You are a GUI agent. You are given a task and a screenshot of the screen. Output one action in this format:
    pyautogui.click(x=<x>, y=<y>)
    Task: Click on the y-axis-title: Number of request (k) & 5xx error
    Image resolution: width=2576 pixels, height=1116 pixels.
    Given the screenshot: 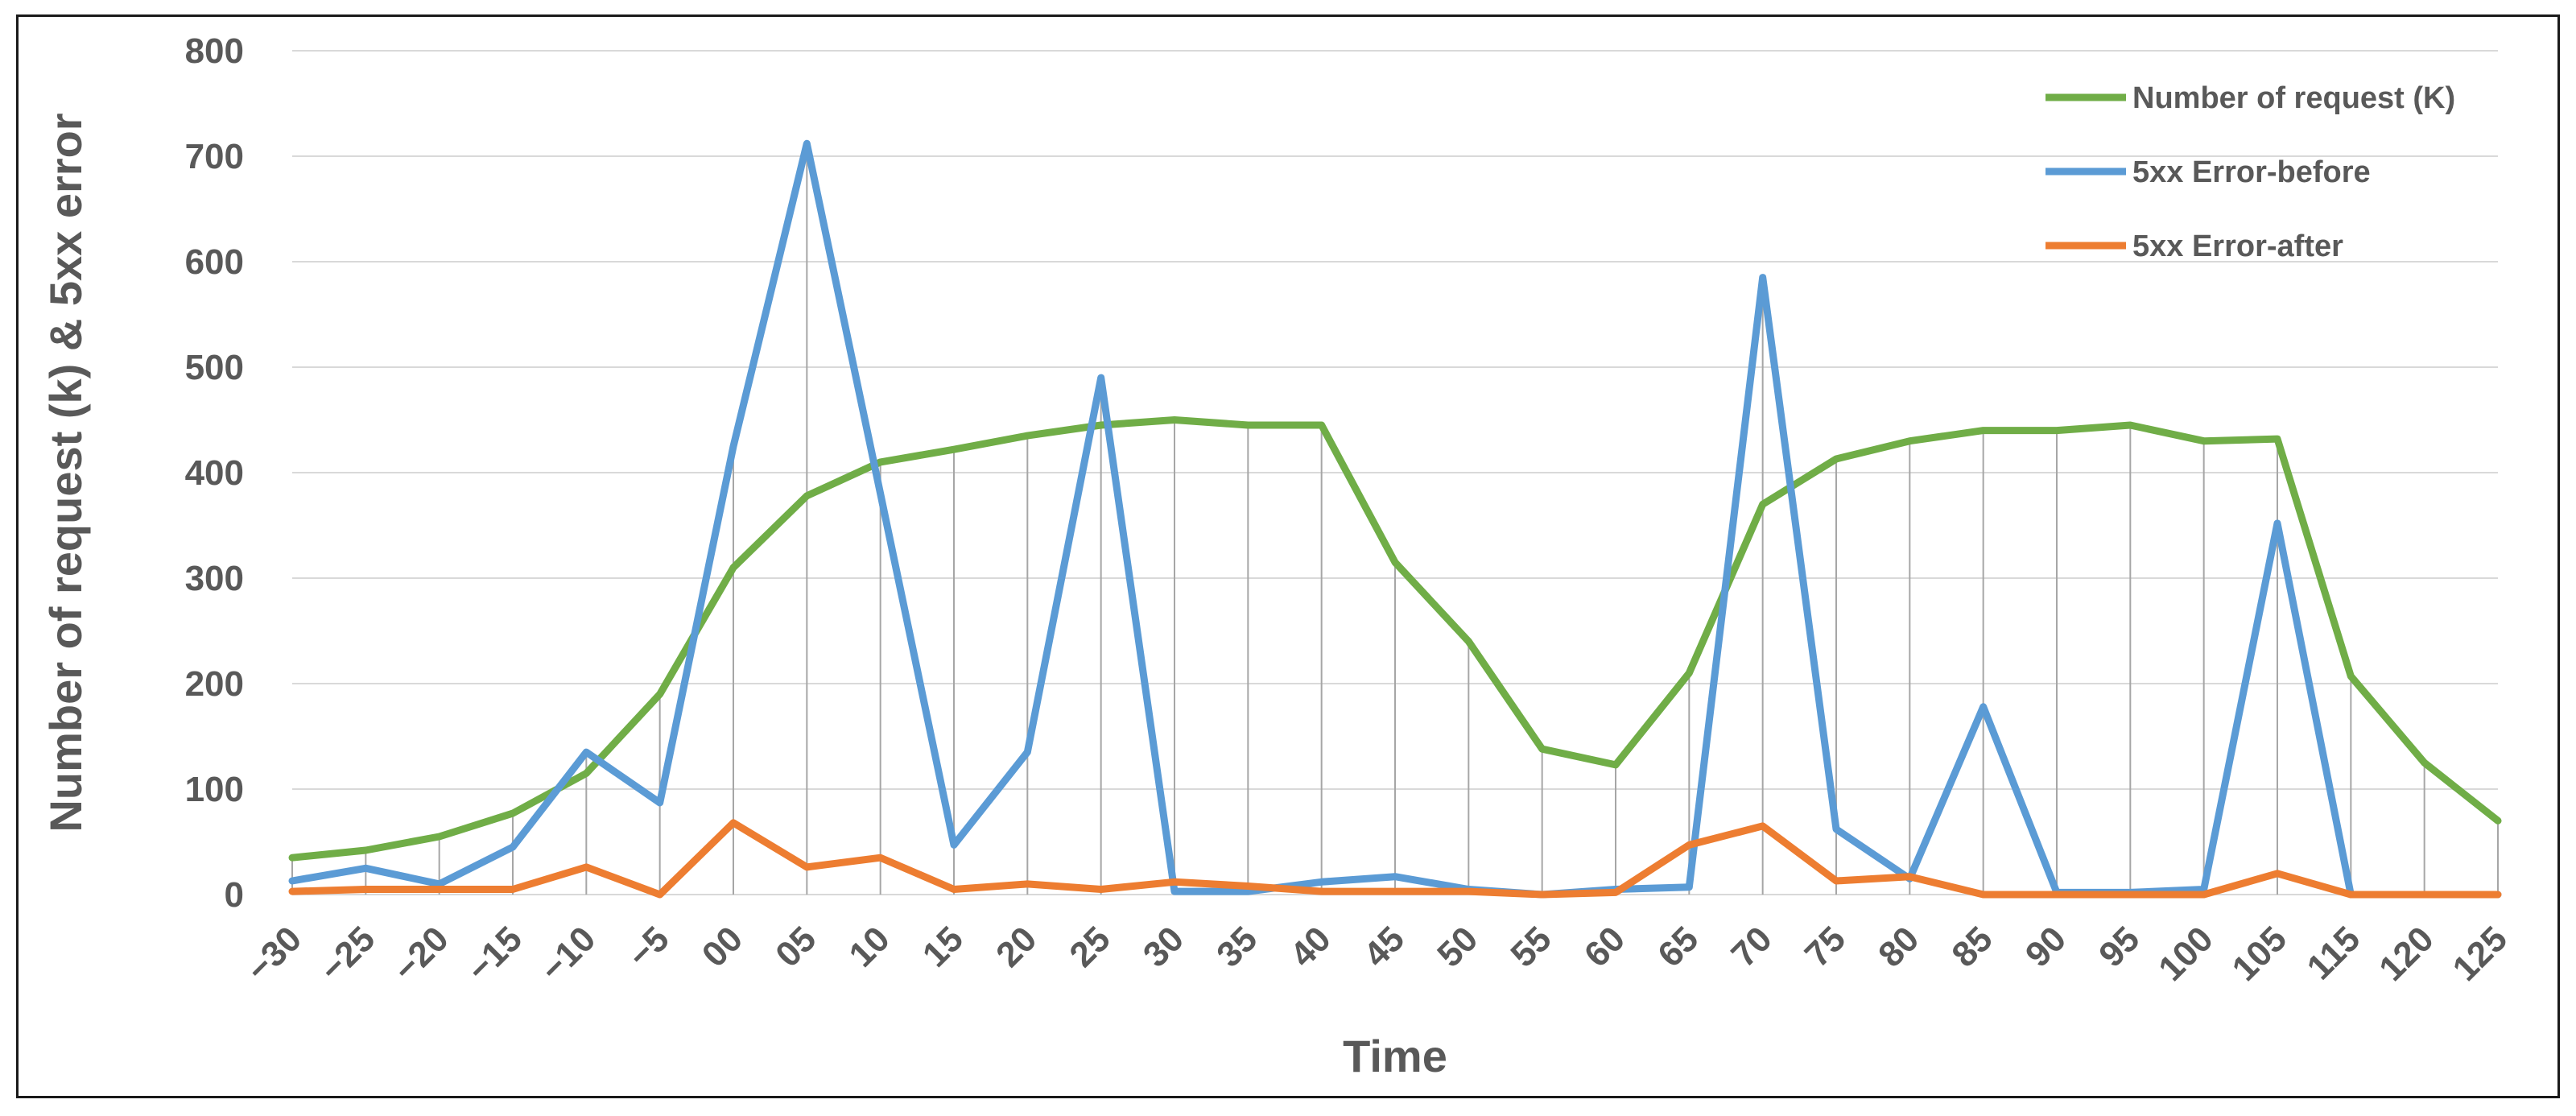 What is the action you would take?
    pyautogui.click(x=65, y=473)
    